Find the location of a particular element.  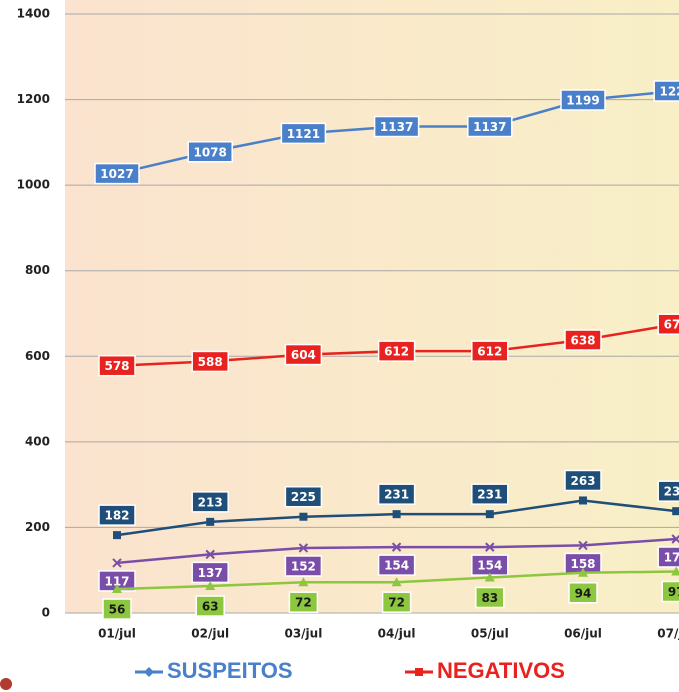

value-label: 263 is located at coordinates (582, 481).